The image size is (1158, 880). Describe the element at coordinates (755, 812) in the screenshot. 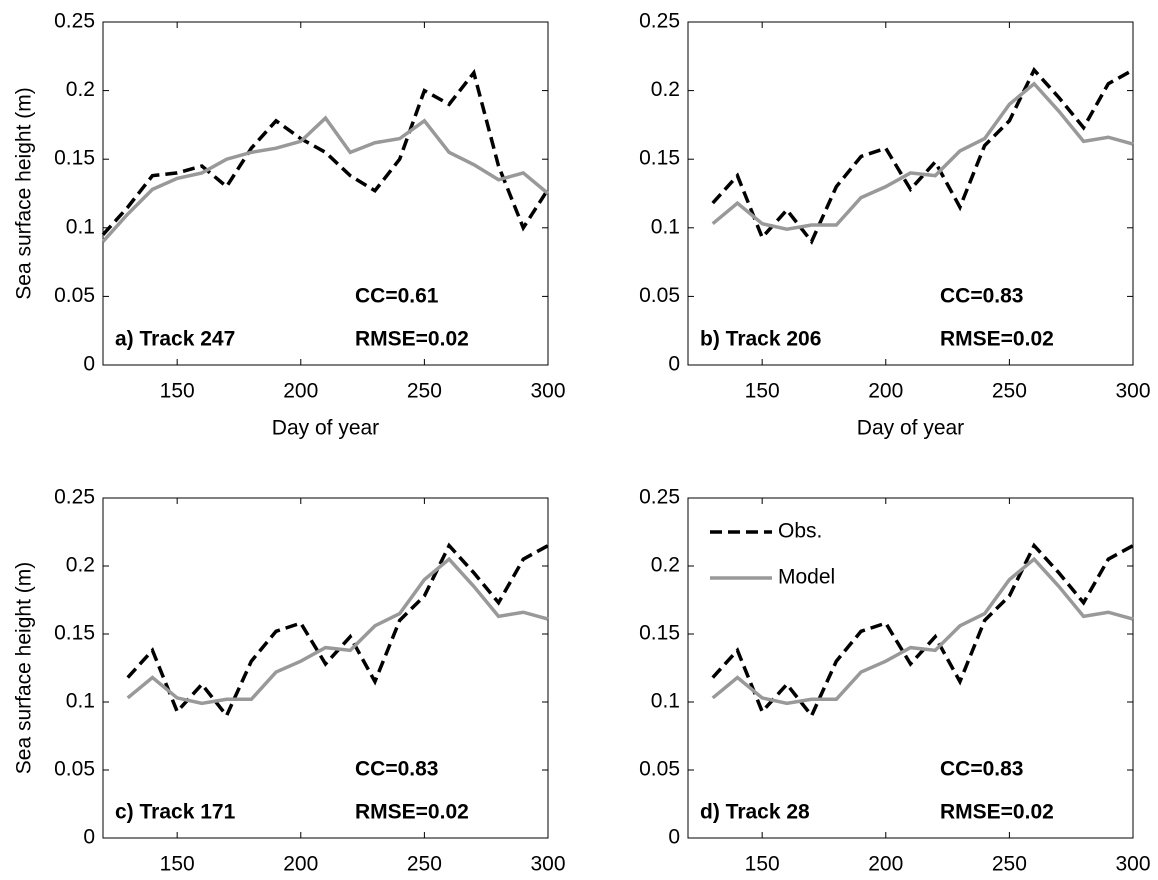

I see `panel-label: d) Track 28` at that location.